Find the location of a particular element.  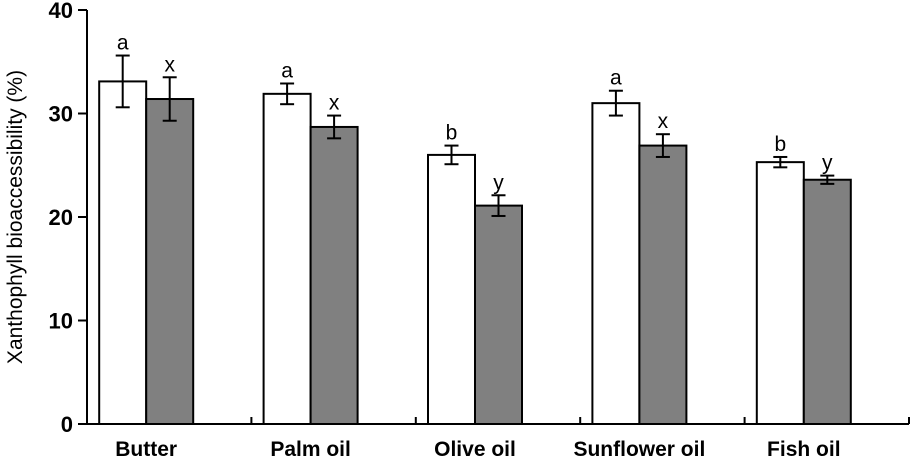

y-tick-label: 10 is located at coordinates (61, 321).